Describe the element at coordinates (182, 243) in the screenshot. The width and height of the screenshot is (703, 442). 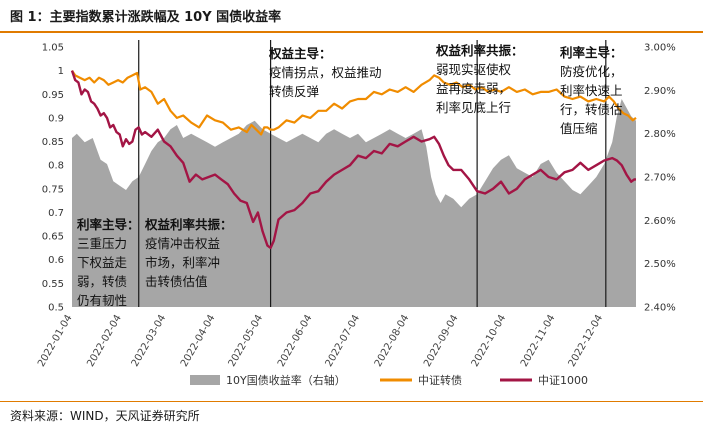
I see `annotation-line: 疫情冲击权益` at that location.